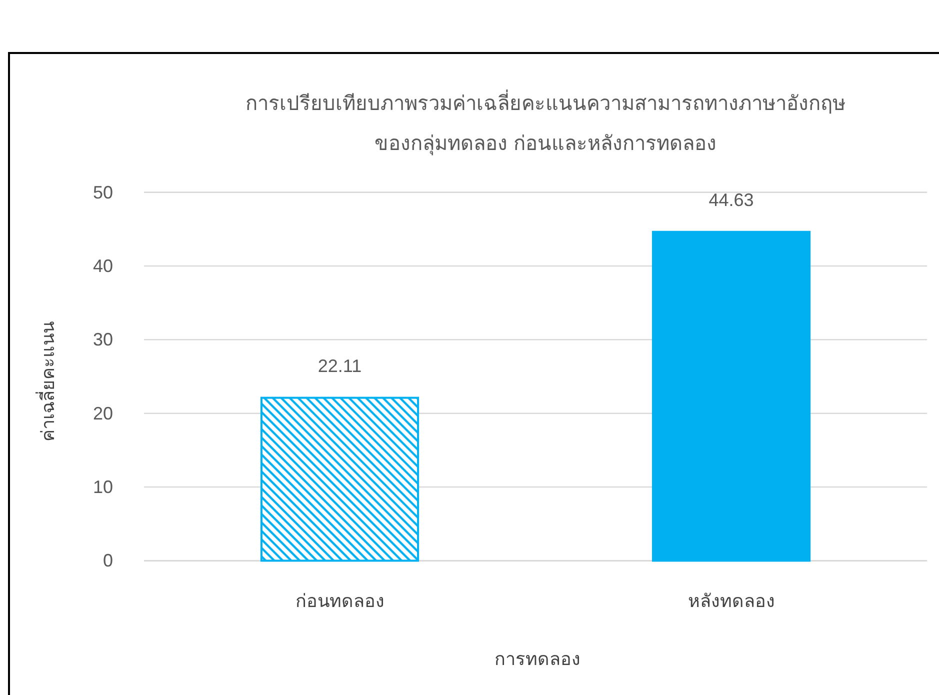 This screenshot has width=939, height=695. Describe the element at coordinates (339, 601) in the screenshot. I see `x-tick-label: ก่อนทดลอง` at that location.